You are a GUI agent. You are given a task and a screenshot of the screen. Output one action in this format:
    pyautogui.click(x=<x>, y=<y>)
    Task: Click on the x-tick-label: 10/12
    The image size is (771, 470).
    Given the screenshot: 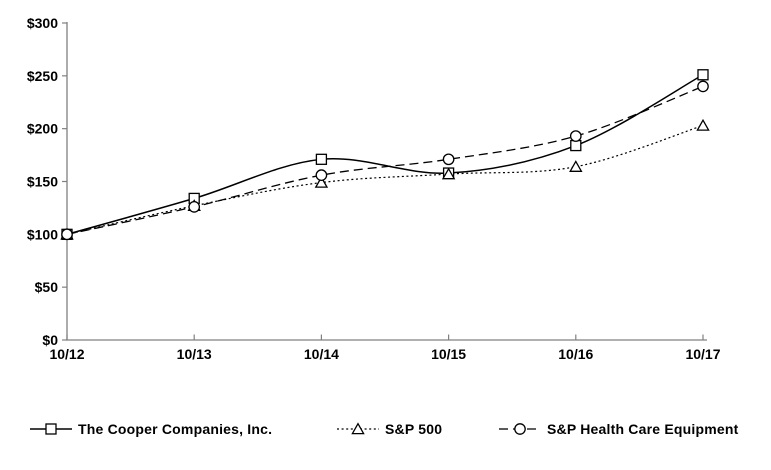 What is the action you would take?
    pyautogui.click(x=66, y=354)
    